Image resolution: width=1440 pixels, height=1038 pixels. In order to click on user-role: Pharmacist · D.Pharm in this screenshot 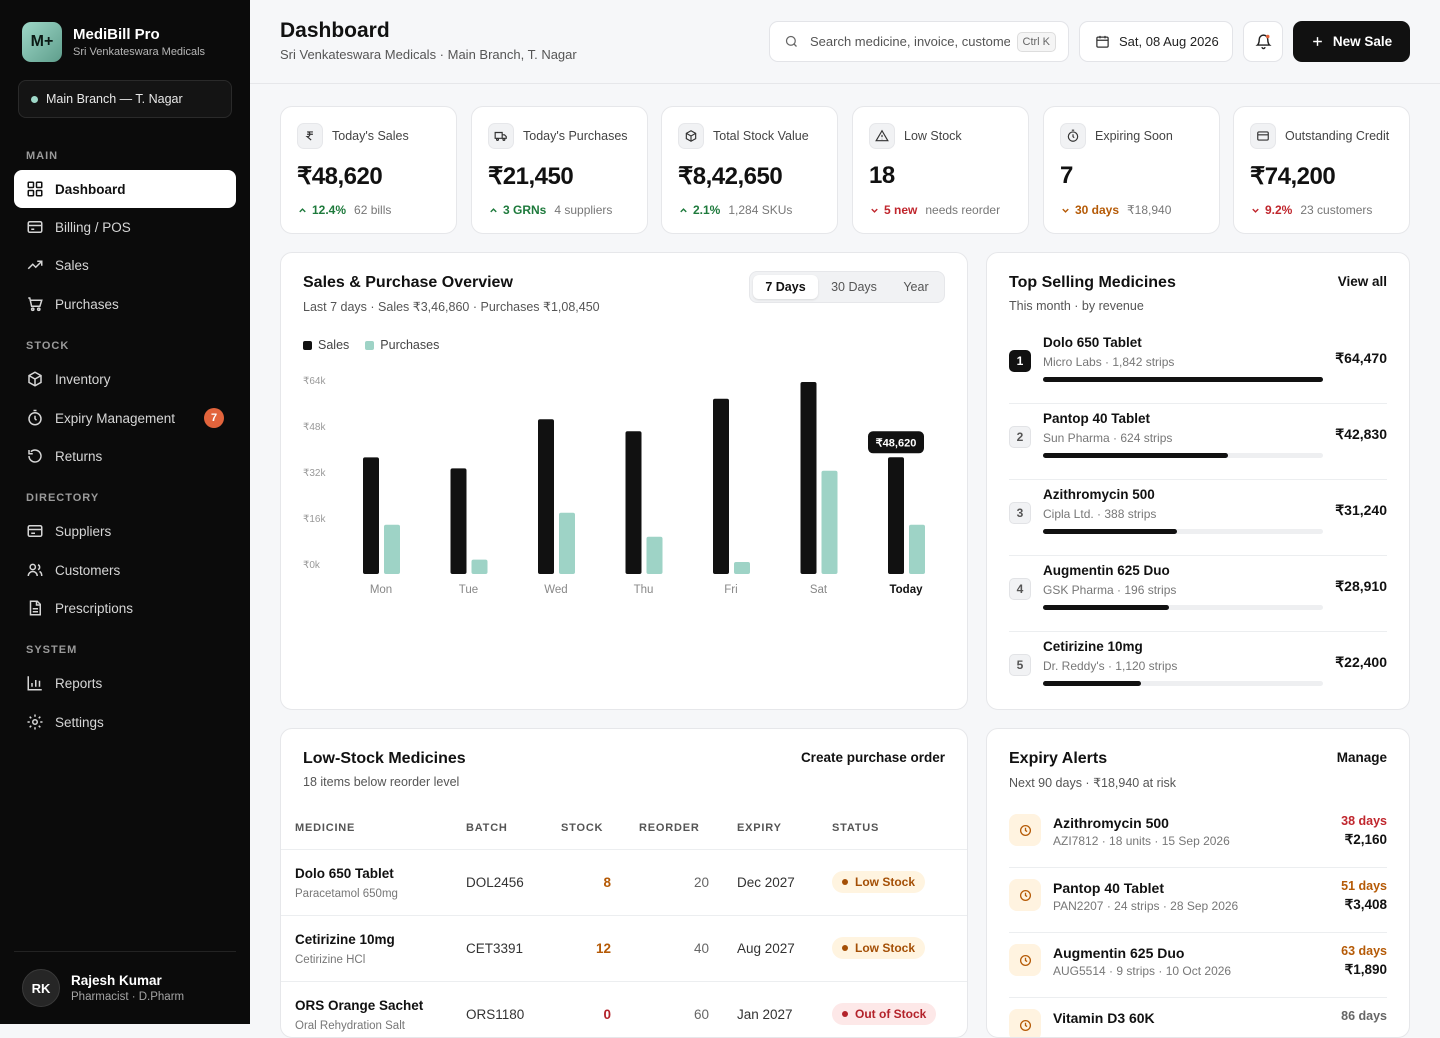, I will do `click(128, 997)`.